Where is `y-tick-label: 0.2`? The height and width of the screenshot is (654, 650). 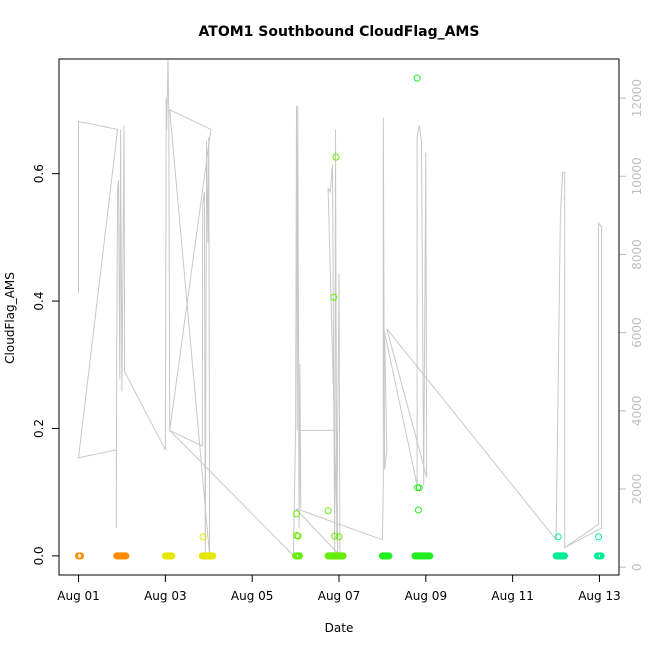
y-tick-label: 0.2 is located at coordinates (39, 428).